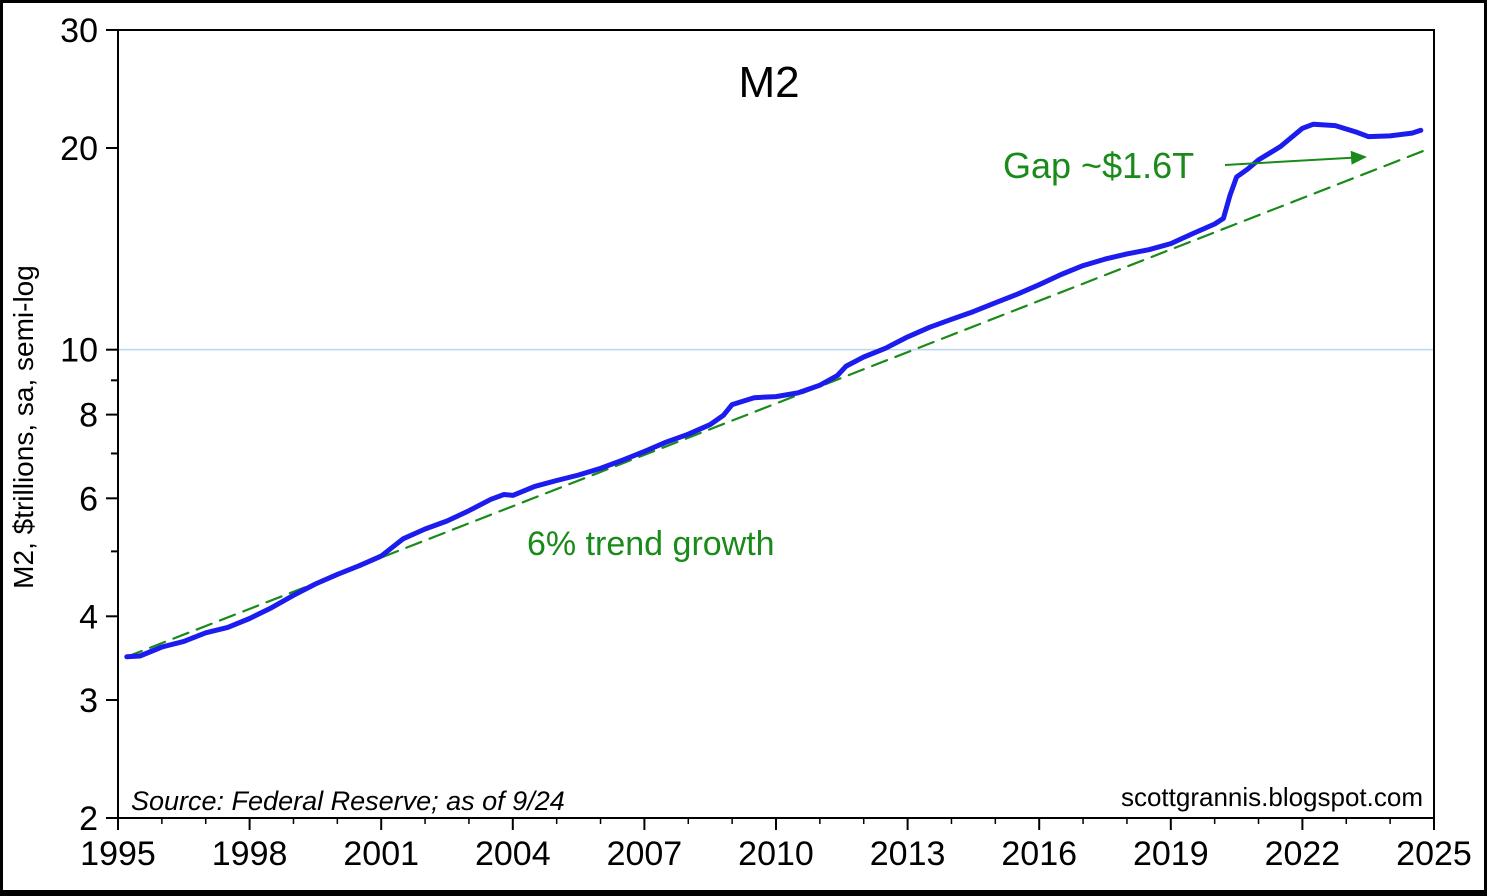  I want to click on x-tick-label: 1998, so click(250, 854).